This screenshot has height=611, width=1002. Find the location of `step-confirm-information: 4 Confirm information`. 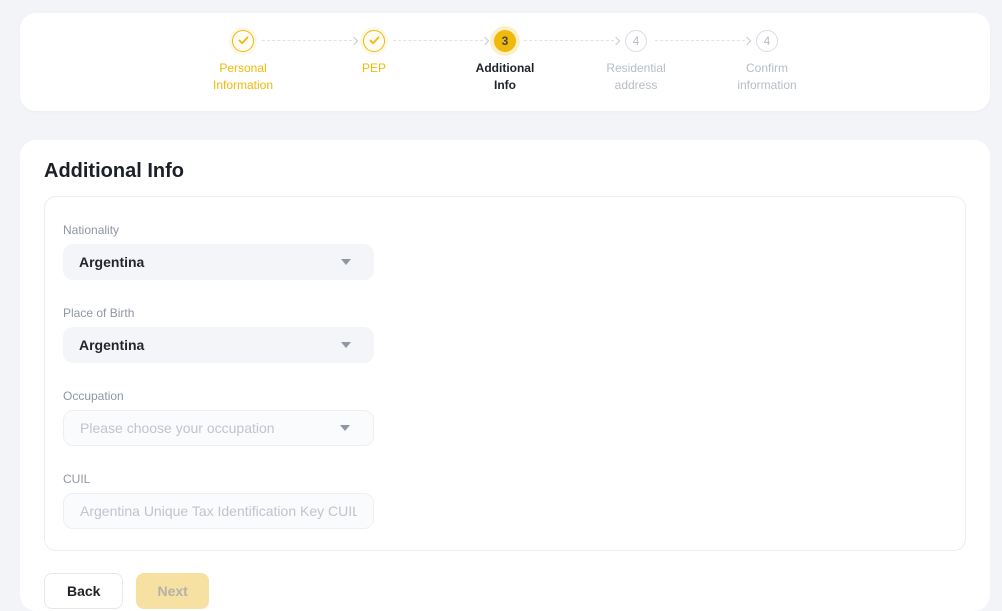

step-confirm-information: 4 Confirm information is located at coordinates (767, 62).